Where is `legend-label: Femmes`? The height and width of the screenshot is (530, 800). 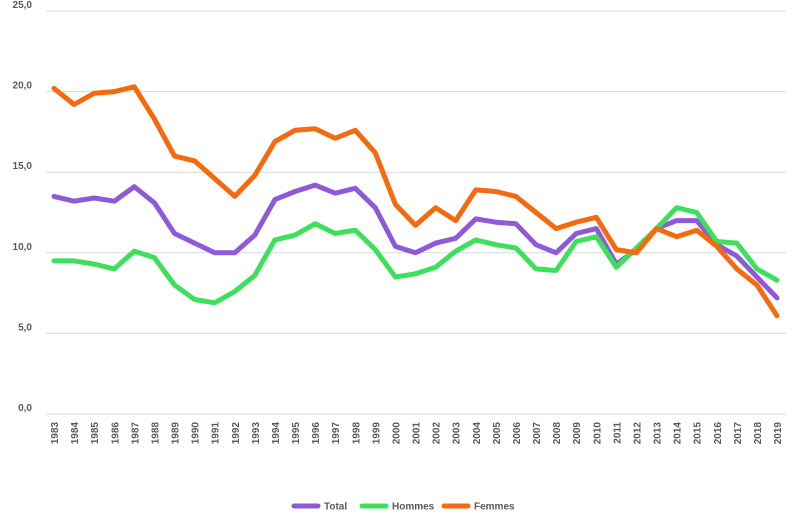 legend-label: Femmes is located at coordinates (494, 507).